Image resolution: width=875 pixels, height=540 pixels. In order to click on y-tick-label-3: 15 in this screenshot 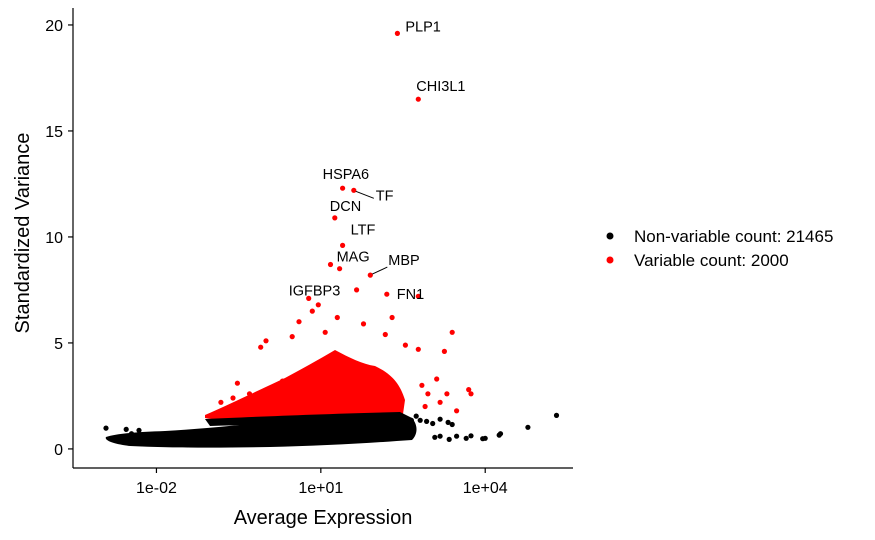, I will do `click(54, 132)`.